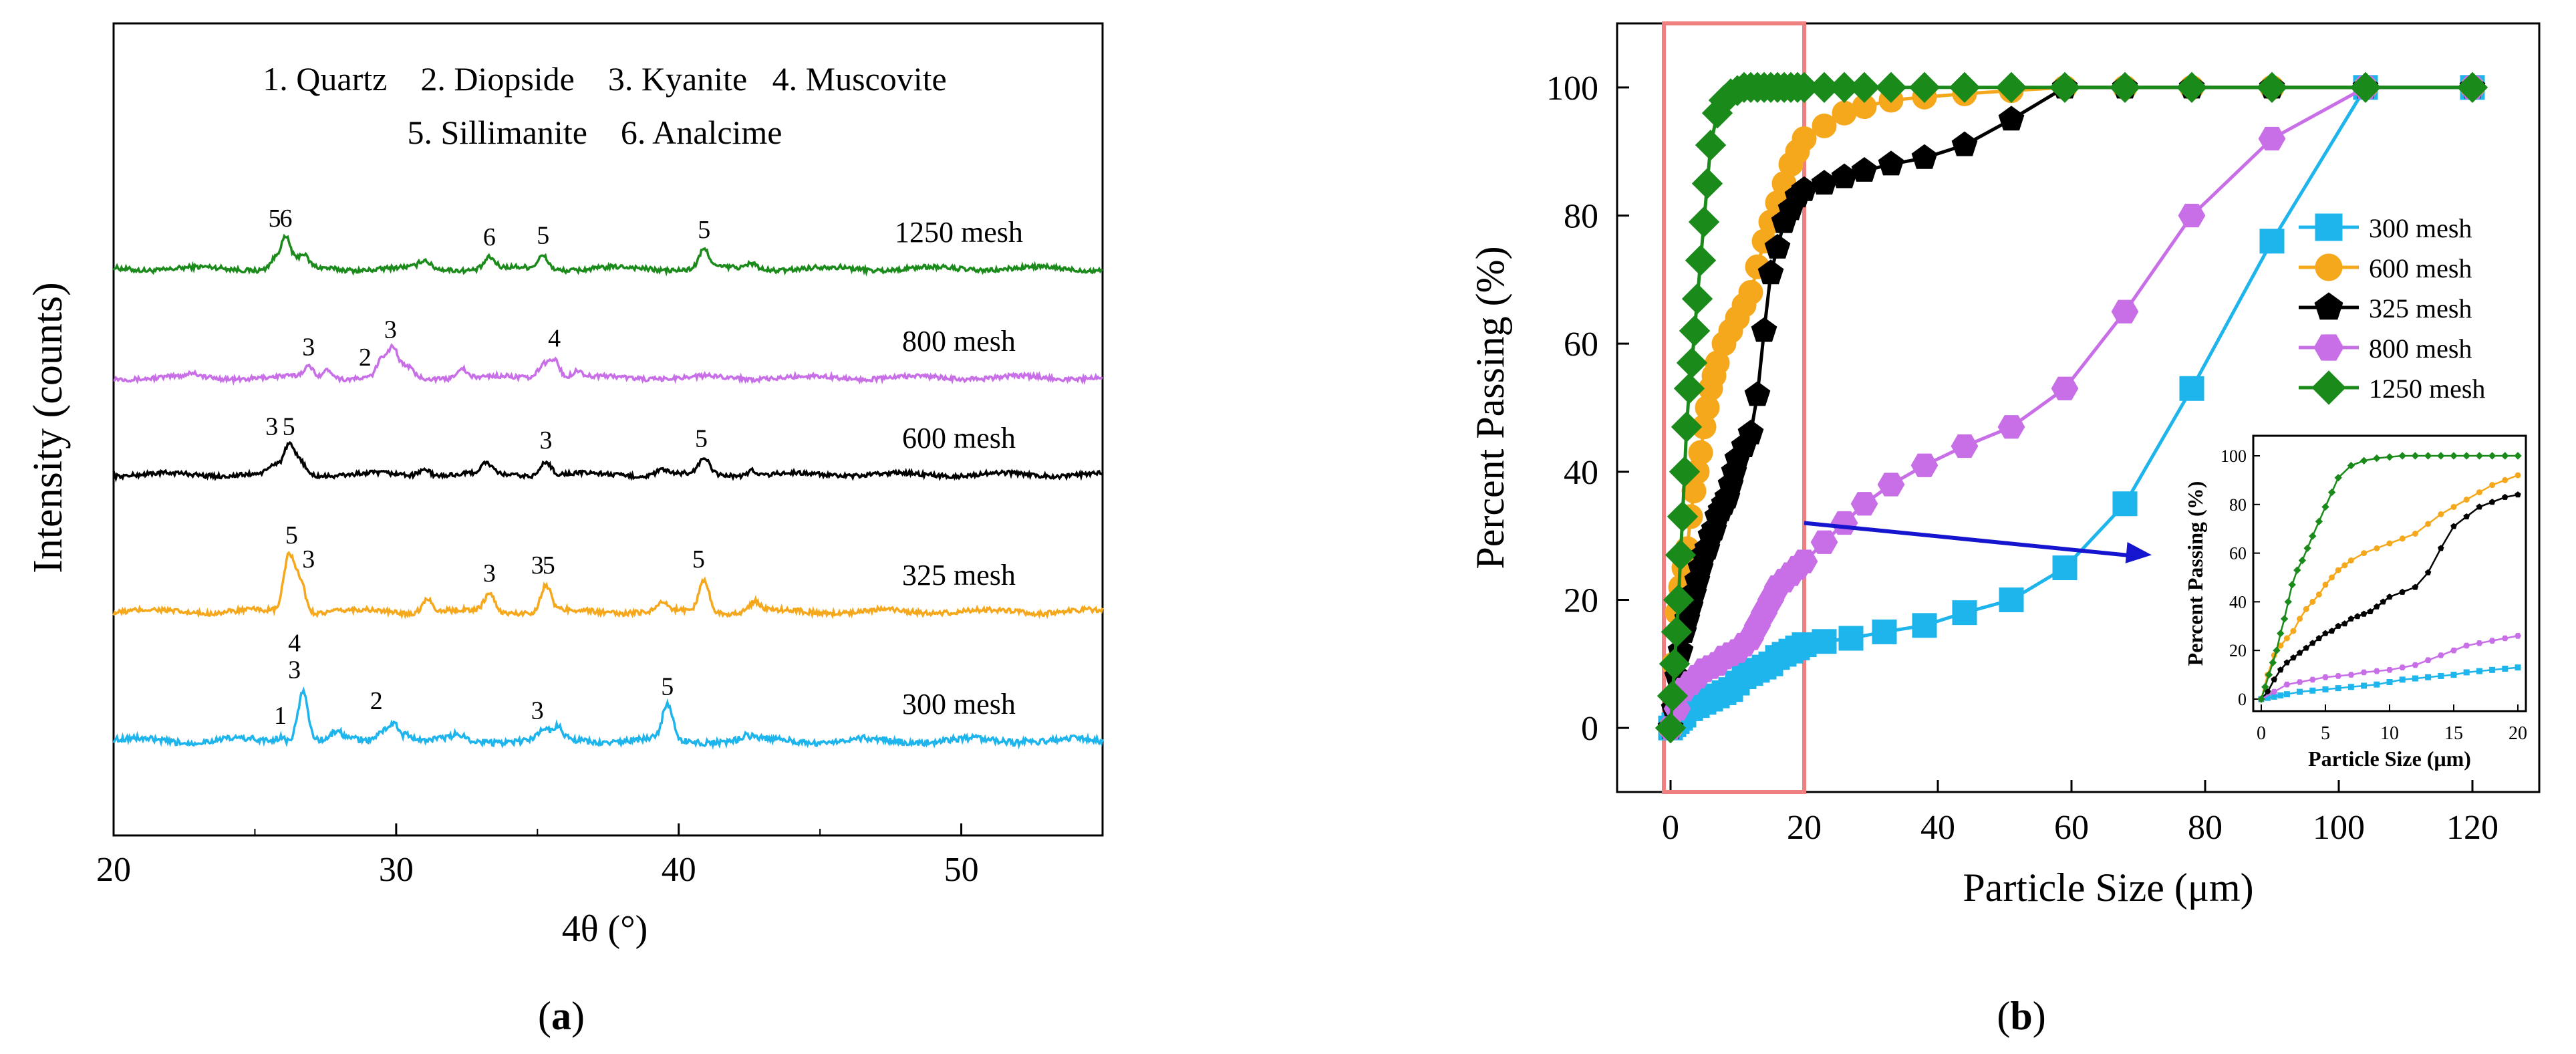  What do you see at coordinates (959, 232) in the screenshot?
I see `a-trace-label-1250-mesh: 1250 mesh` at bounding box center [959, 232].